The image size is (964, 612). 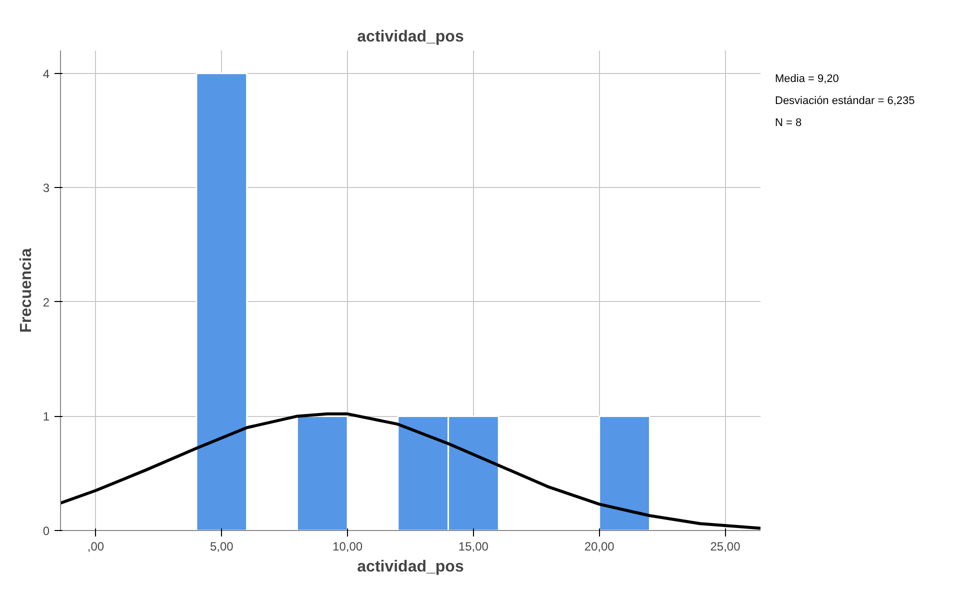 What do you see at coordinates (599, 547) in the screenshot?
I see `x-tick-label: 20,00` at bounding box center [599, 547].